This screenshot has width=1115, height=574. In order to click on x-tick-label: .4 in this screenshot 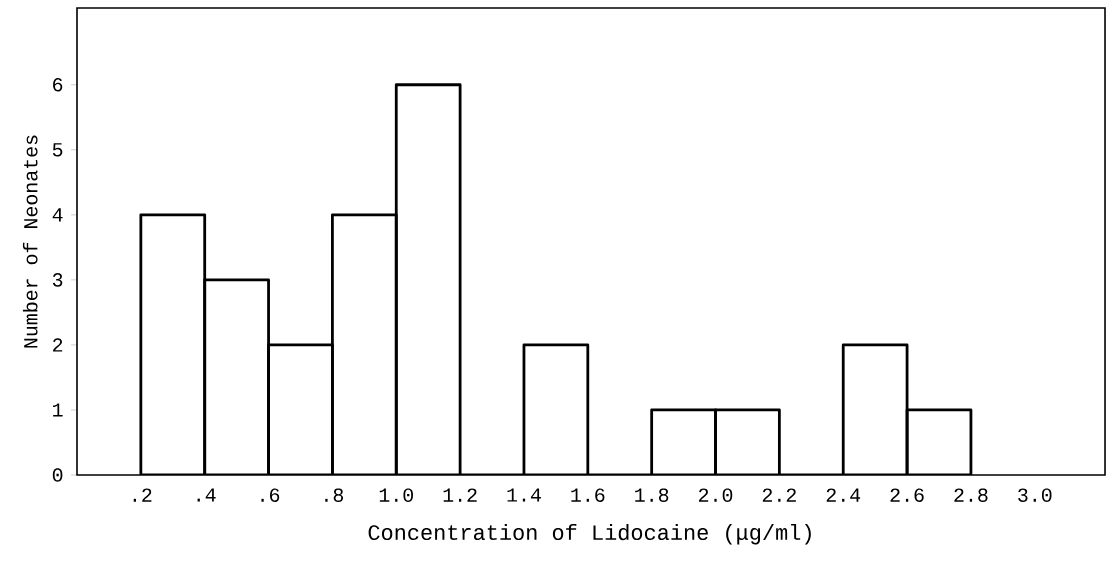, I will do `click(206, 495)`.